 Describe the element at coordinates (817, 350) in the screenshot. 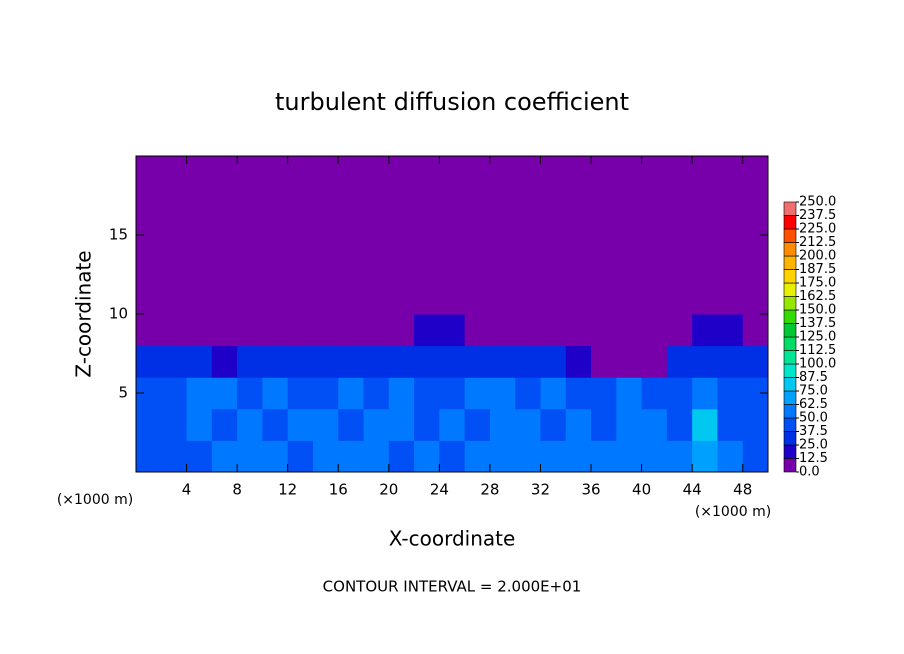

I see `colorbar-label: 112.5` at that location.